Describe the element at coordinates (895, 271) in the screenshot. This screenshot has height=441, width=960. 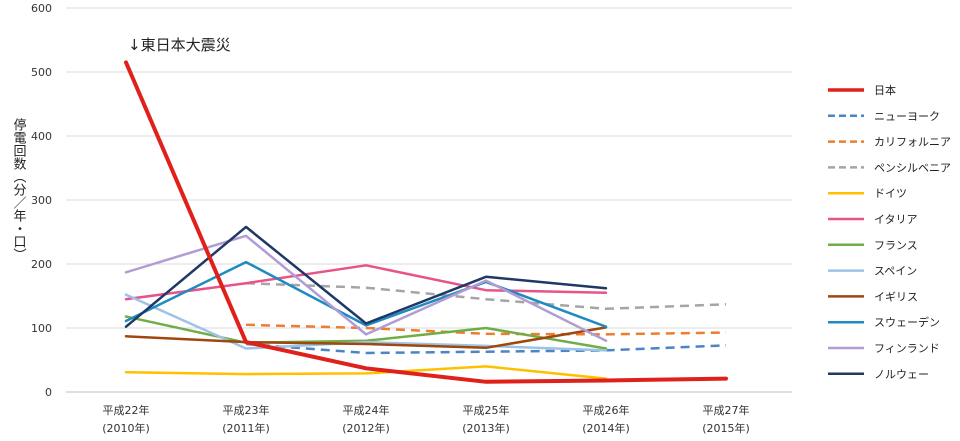
I see `legend-label: スペイン` at that location.